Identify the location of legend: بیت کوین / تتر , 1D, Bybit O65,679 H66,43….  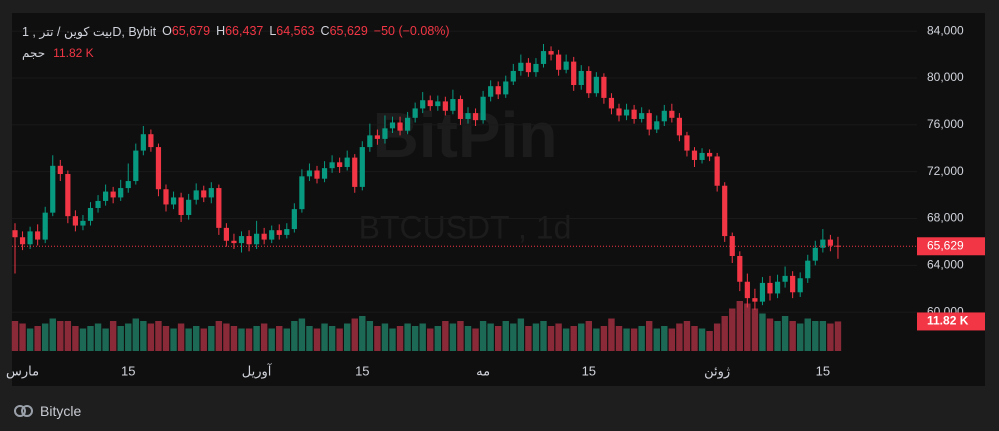
(236, 31).